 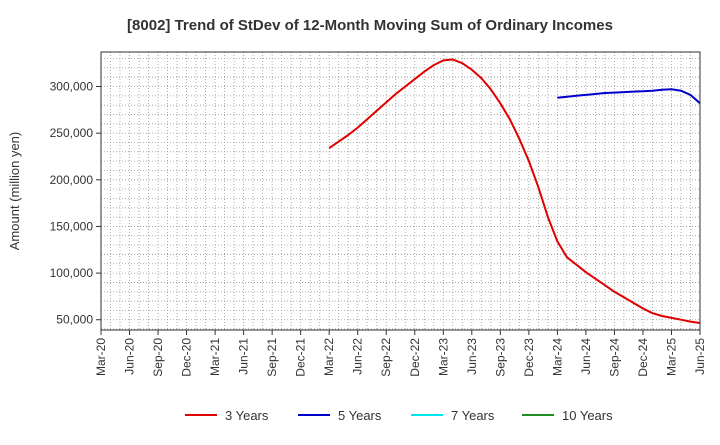 What do you see at coordinates (700, 356) in the screenshot?
I see `x-tick-label: Jun-25` at bounding box center [700, 356].